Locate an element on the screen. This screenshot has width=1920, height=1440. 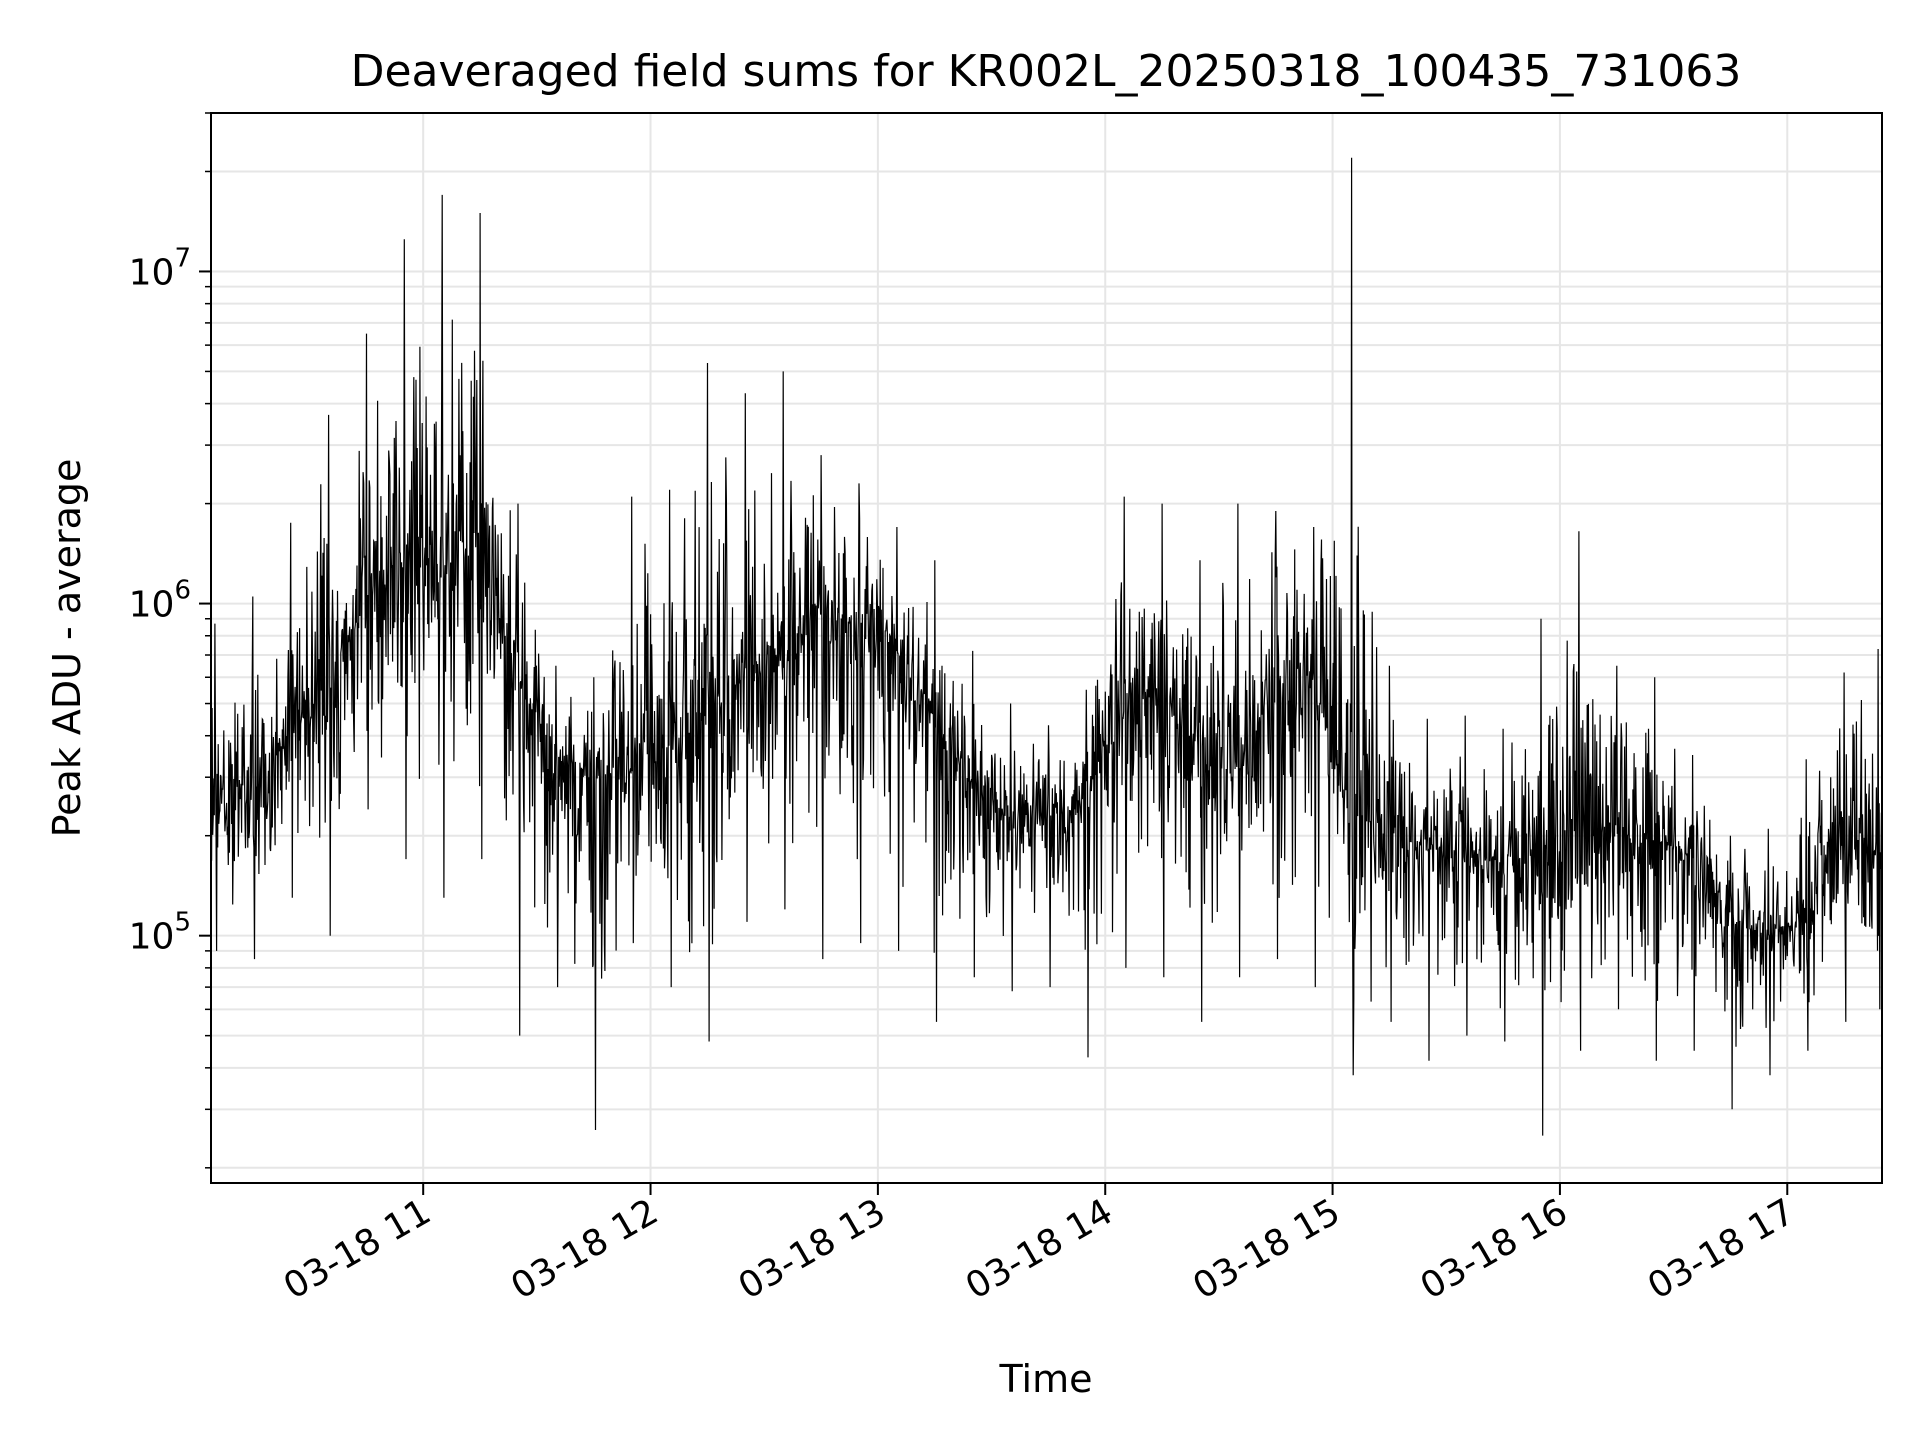
y-tick-label: 10⁷ is located at coordinates (160, 268).